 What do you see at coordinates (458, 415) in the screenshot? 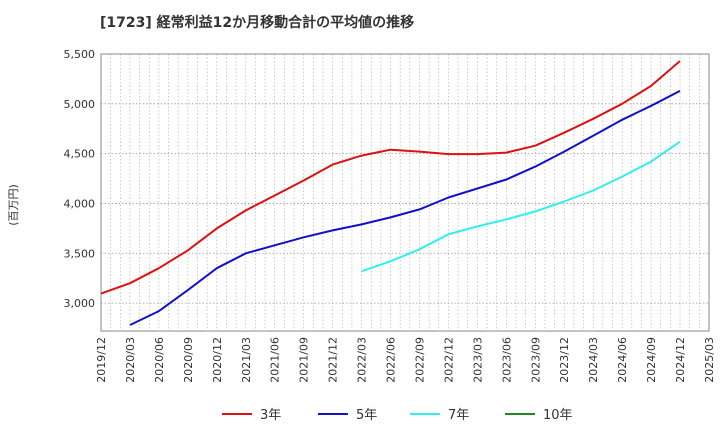
I see `legend-label-2: 7年` at bounding box center [458, 415].